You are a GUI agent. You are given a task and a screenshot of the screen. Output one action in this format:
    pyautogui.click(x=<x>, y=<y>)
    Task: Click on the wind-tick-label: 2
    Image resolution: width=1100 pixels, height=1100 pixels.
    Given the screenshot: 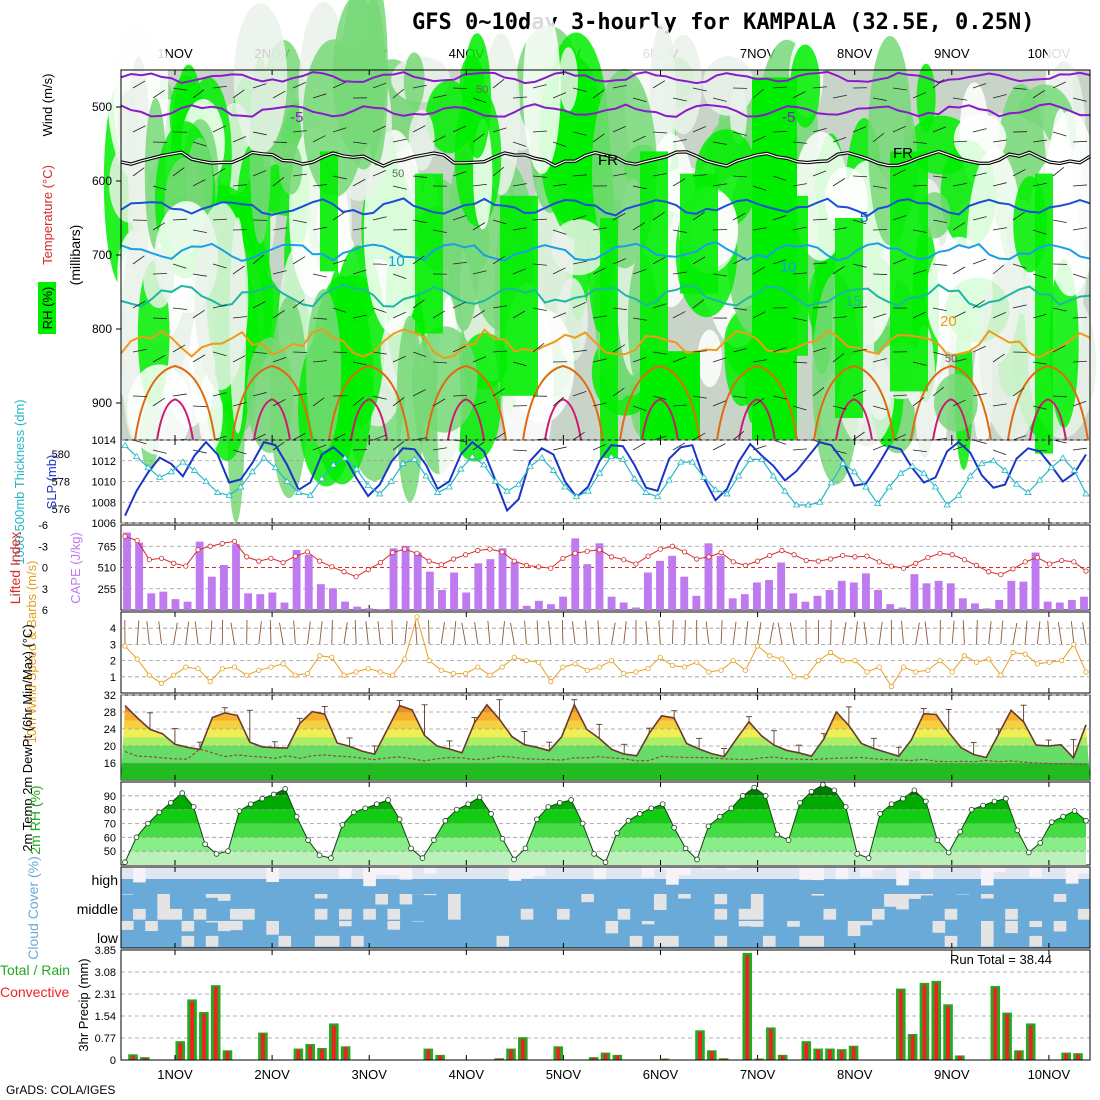 What is the action you would take?
    pyautogui.click(x=113, y=662)
    